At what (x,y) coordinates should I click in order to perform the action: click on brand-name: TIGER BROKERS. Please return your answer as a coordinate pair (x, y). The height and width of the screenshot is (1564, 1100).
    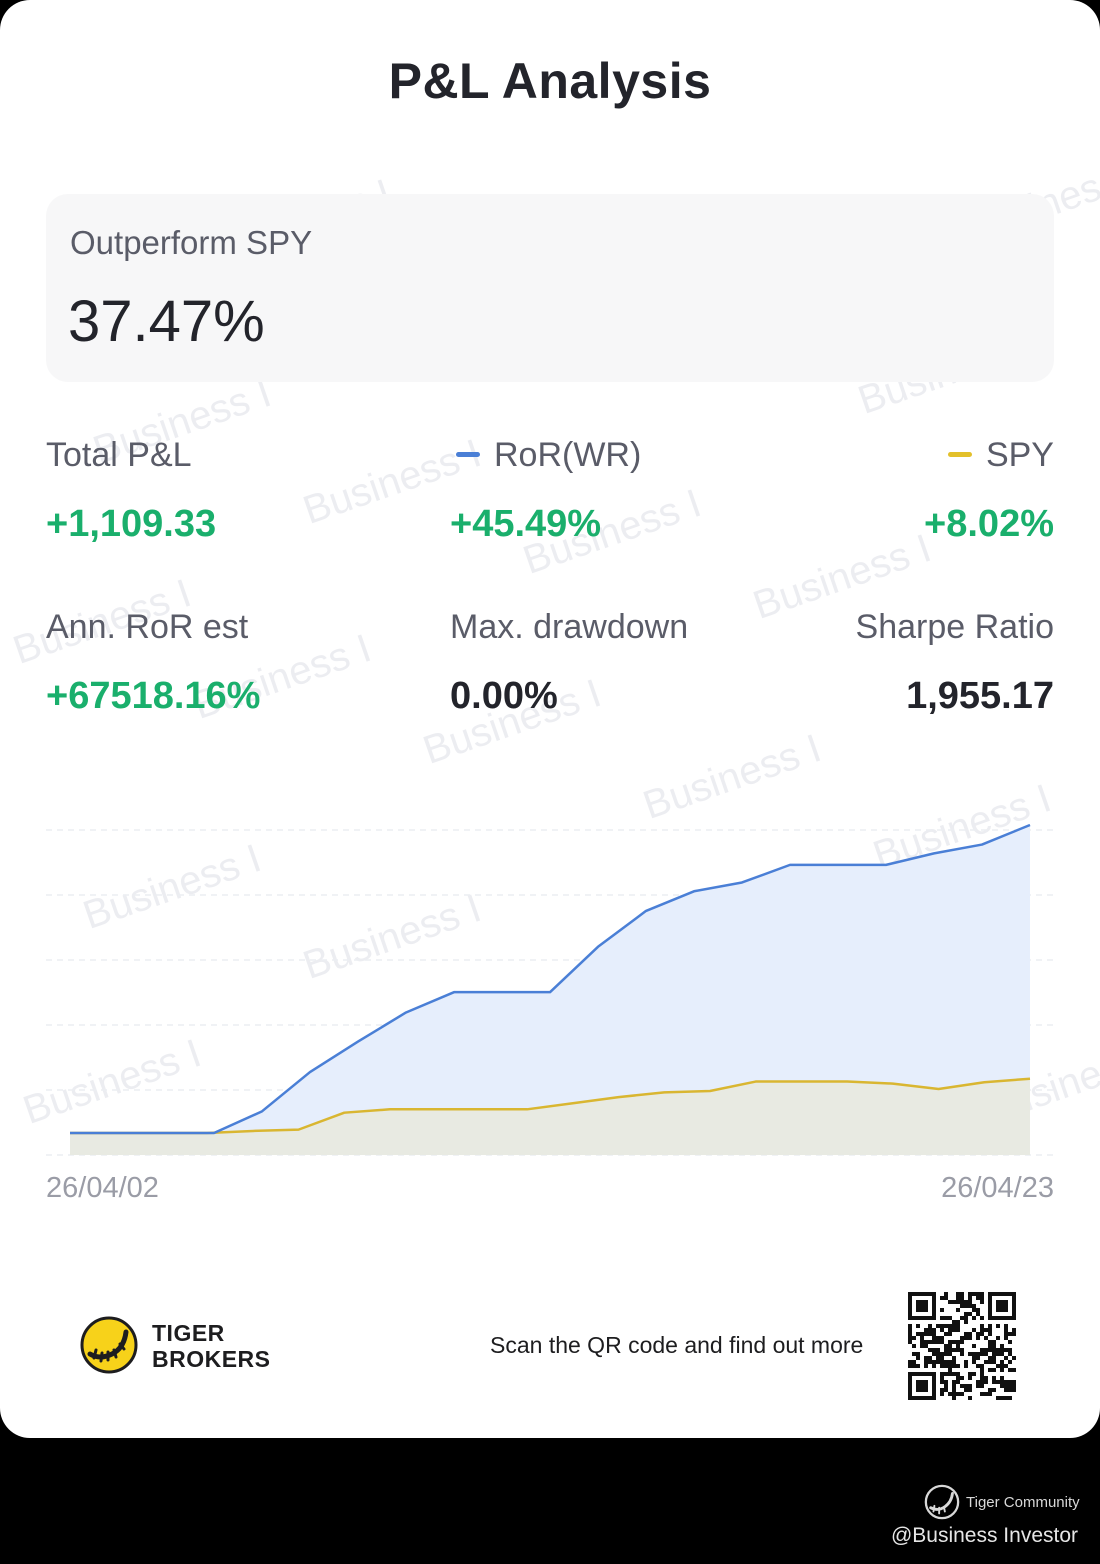
    Looking at the image, I should click on (211, 1346).